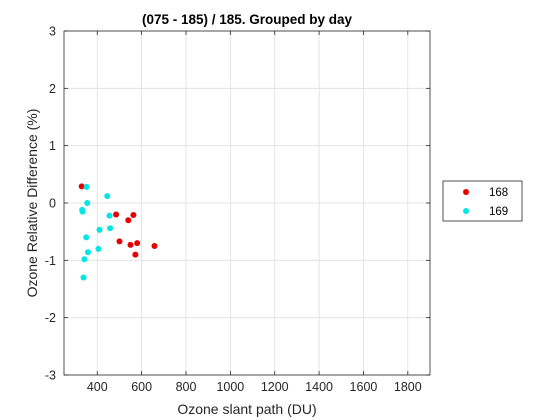 The image size is (560, 420). What do you see at coordinates (52, 204) in the screenshot?
I see `y-tick-label: 0` at bounding box center [52, 204].